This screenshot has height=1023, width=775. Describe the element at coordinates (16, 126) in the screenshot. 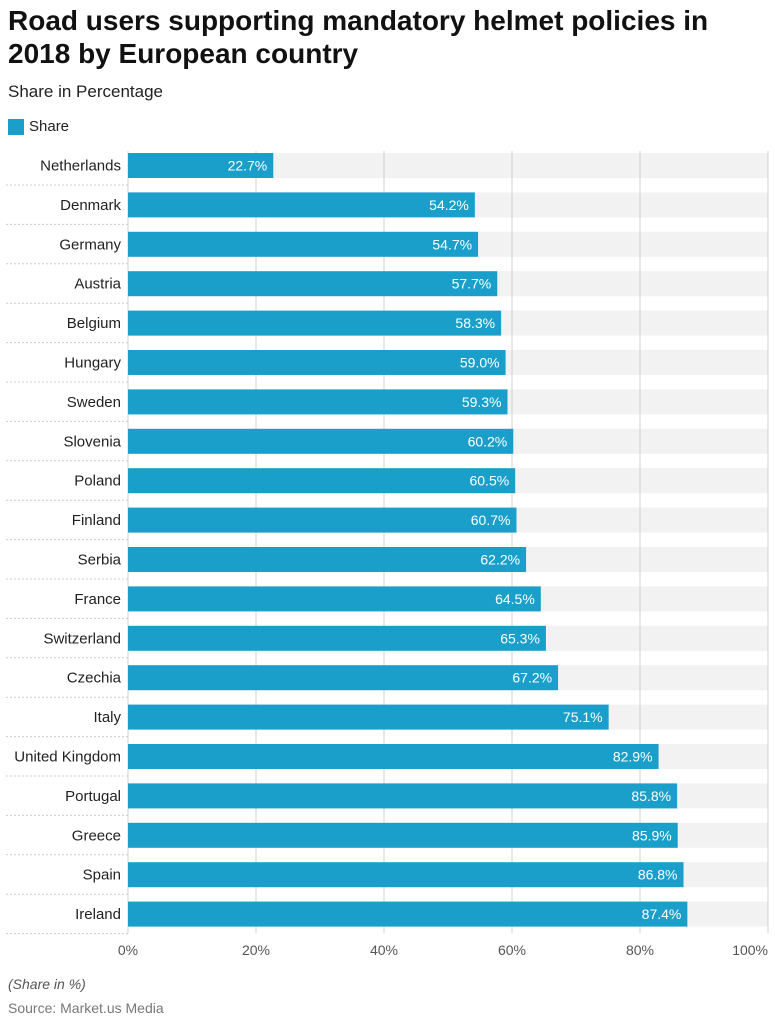

I see `legend-swatch` at that location.